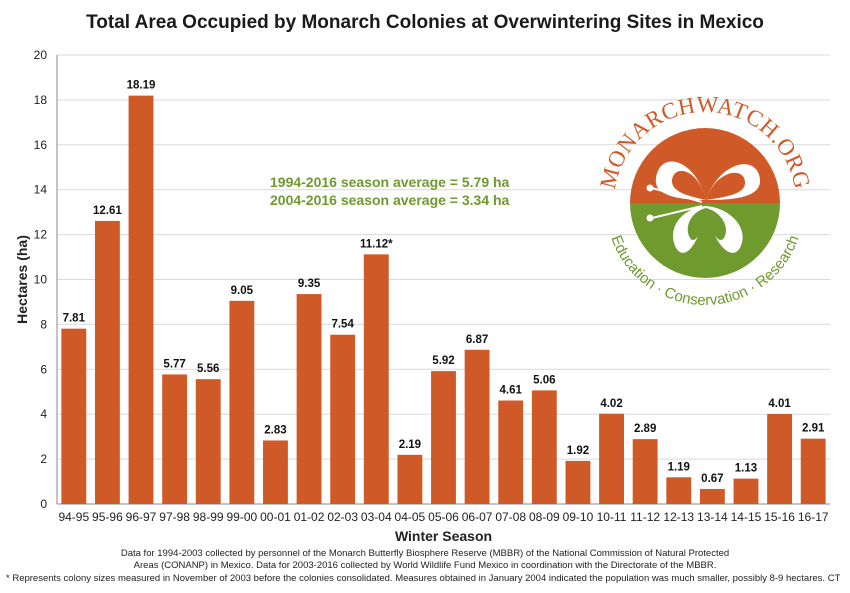 Image resolution: width=850 pixels, height=593 pixels. Describe the element at coordinates (477, 517) in the screenshot. I see `x-tick-label: 06-07` at that location.